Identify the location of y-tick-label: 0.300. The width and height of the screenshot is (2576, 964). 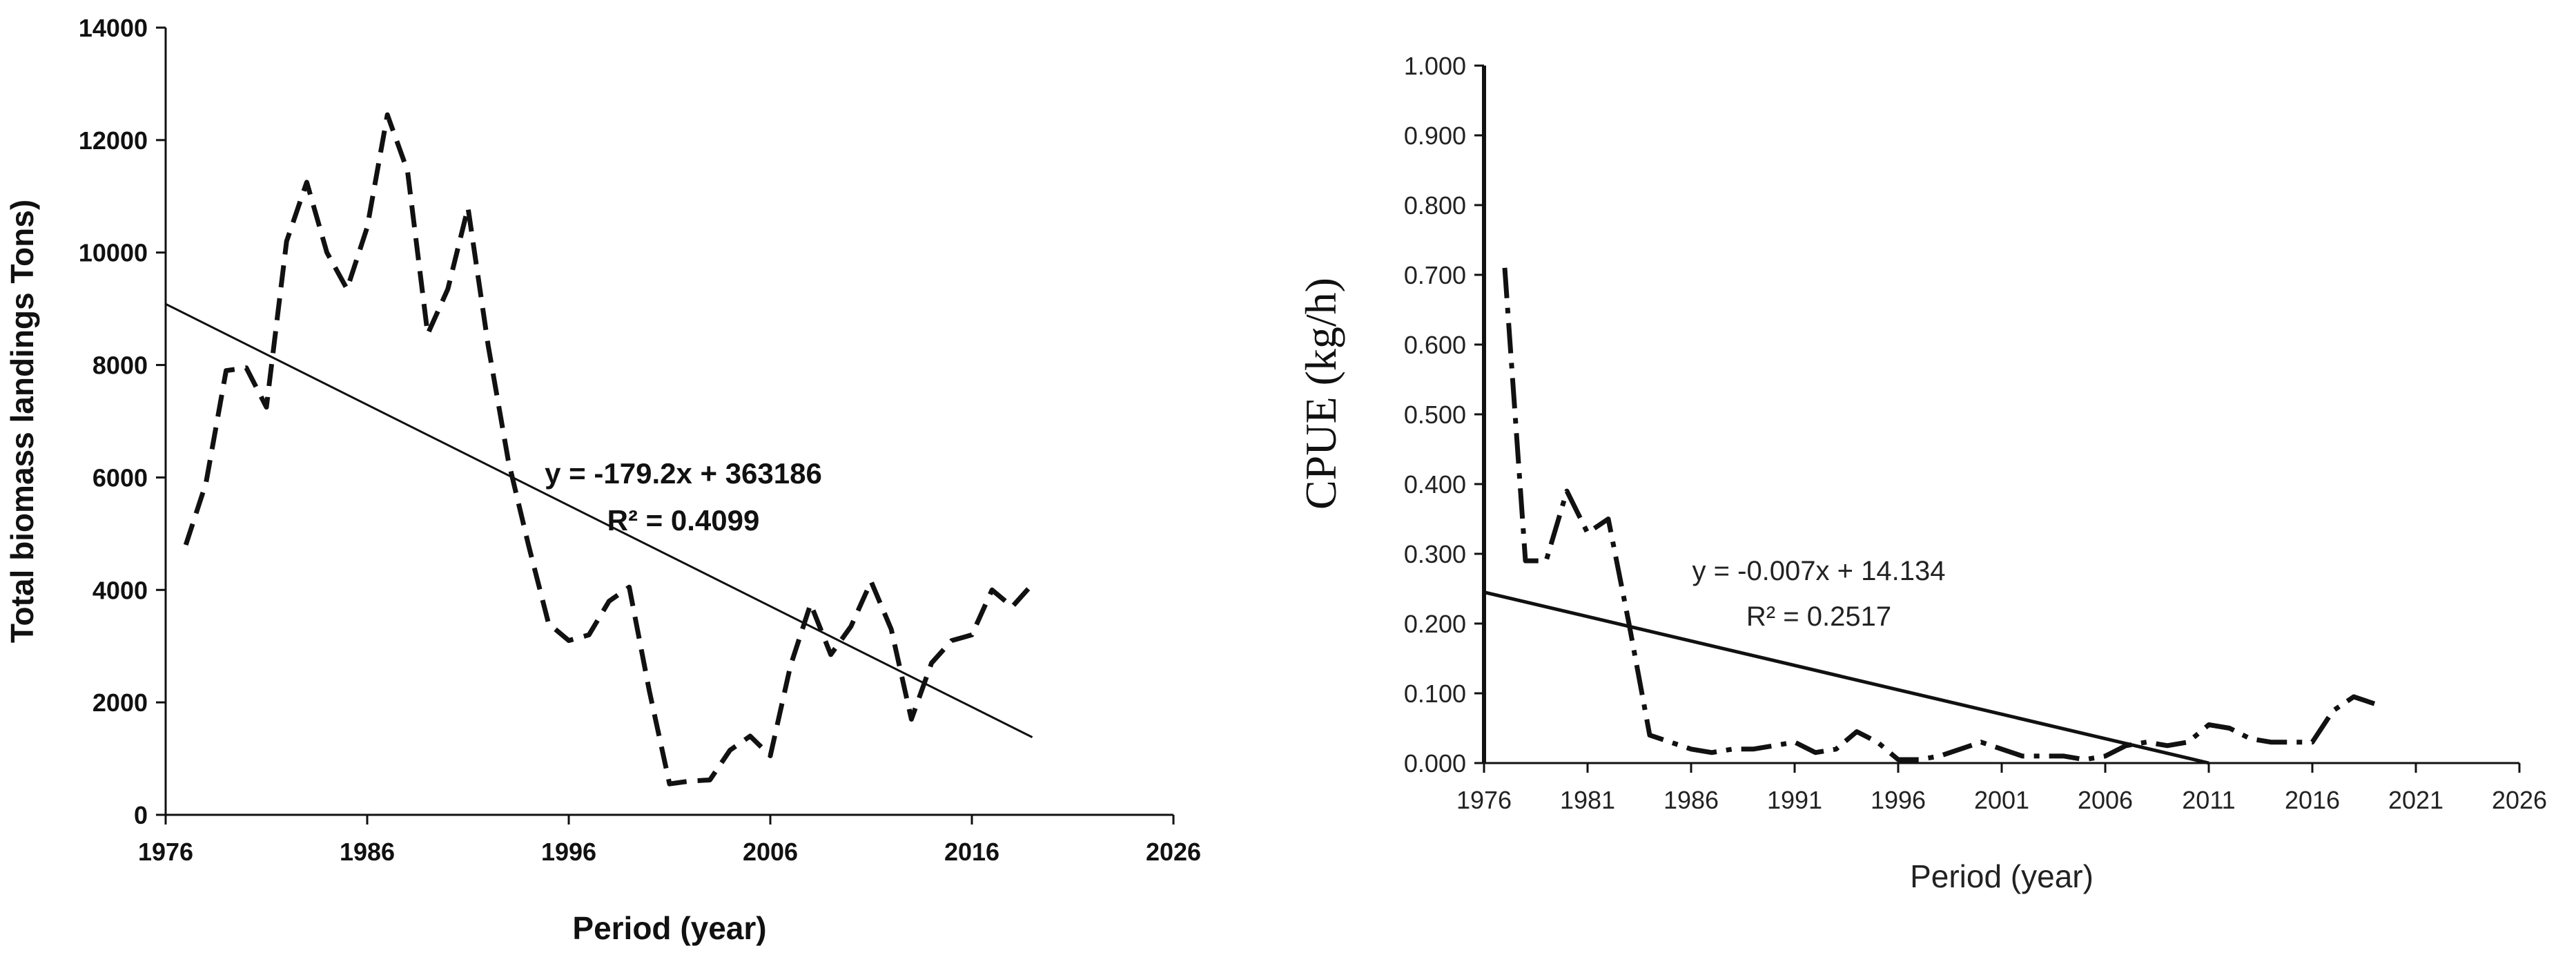
(1435, 554).